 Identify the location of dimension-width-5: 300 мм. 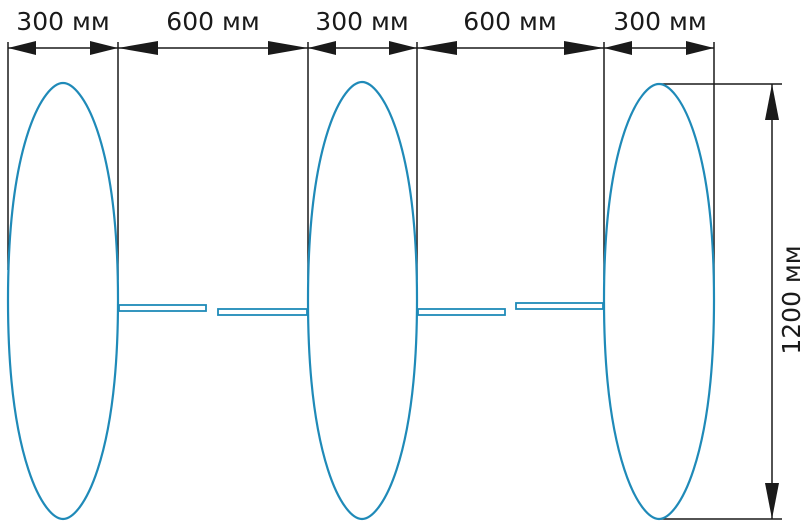
(659, 31).